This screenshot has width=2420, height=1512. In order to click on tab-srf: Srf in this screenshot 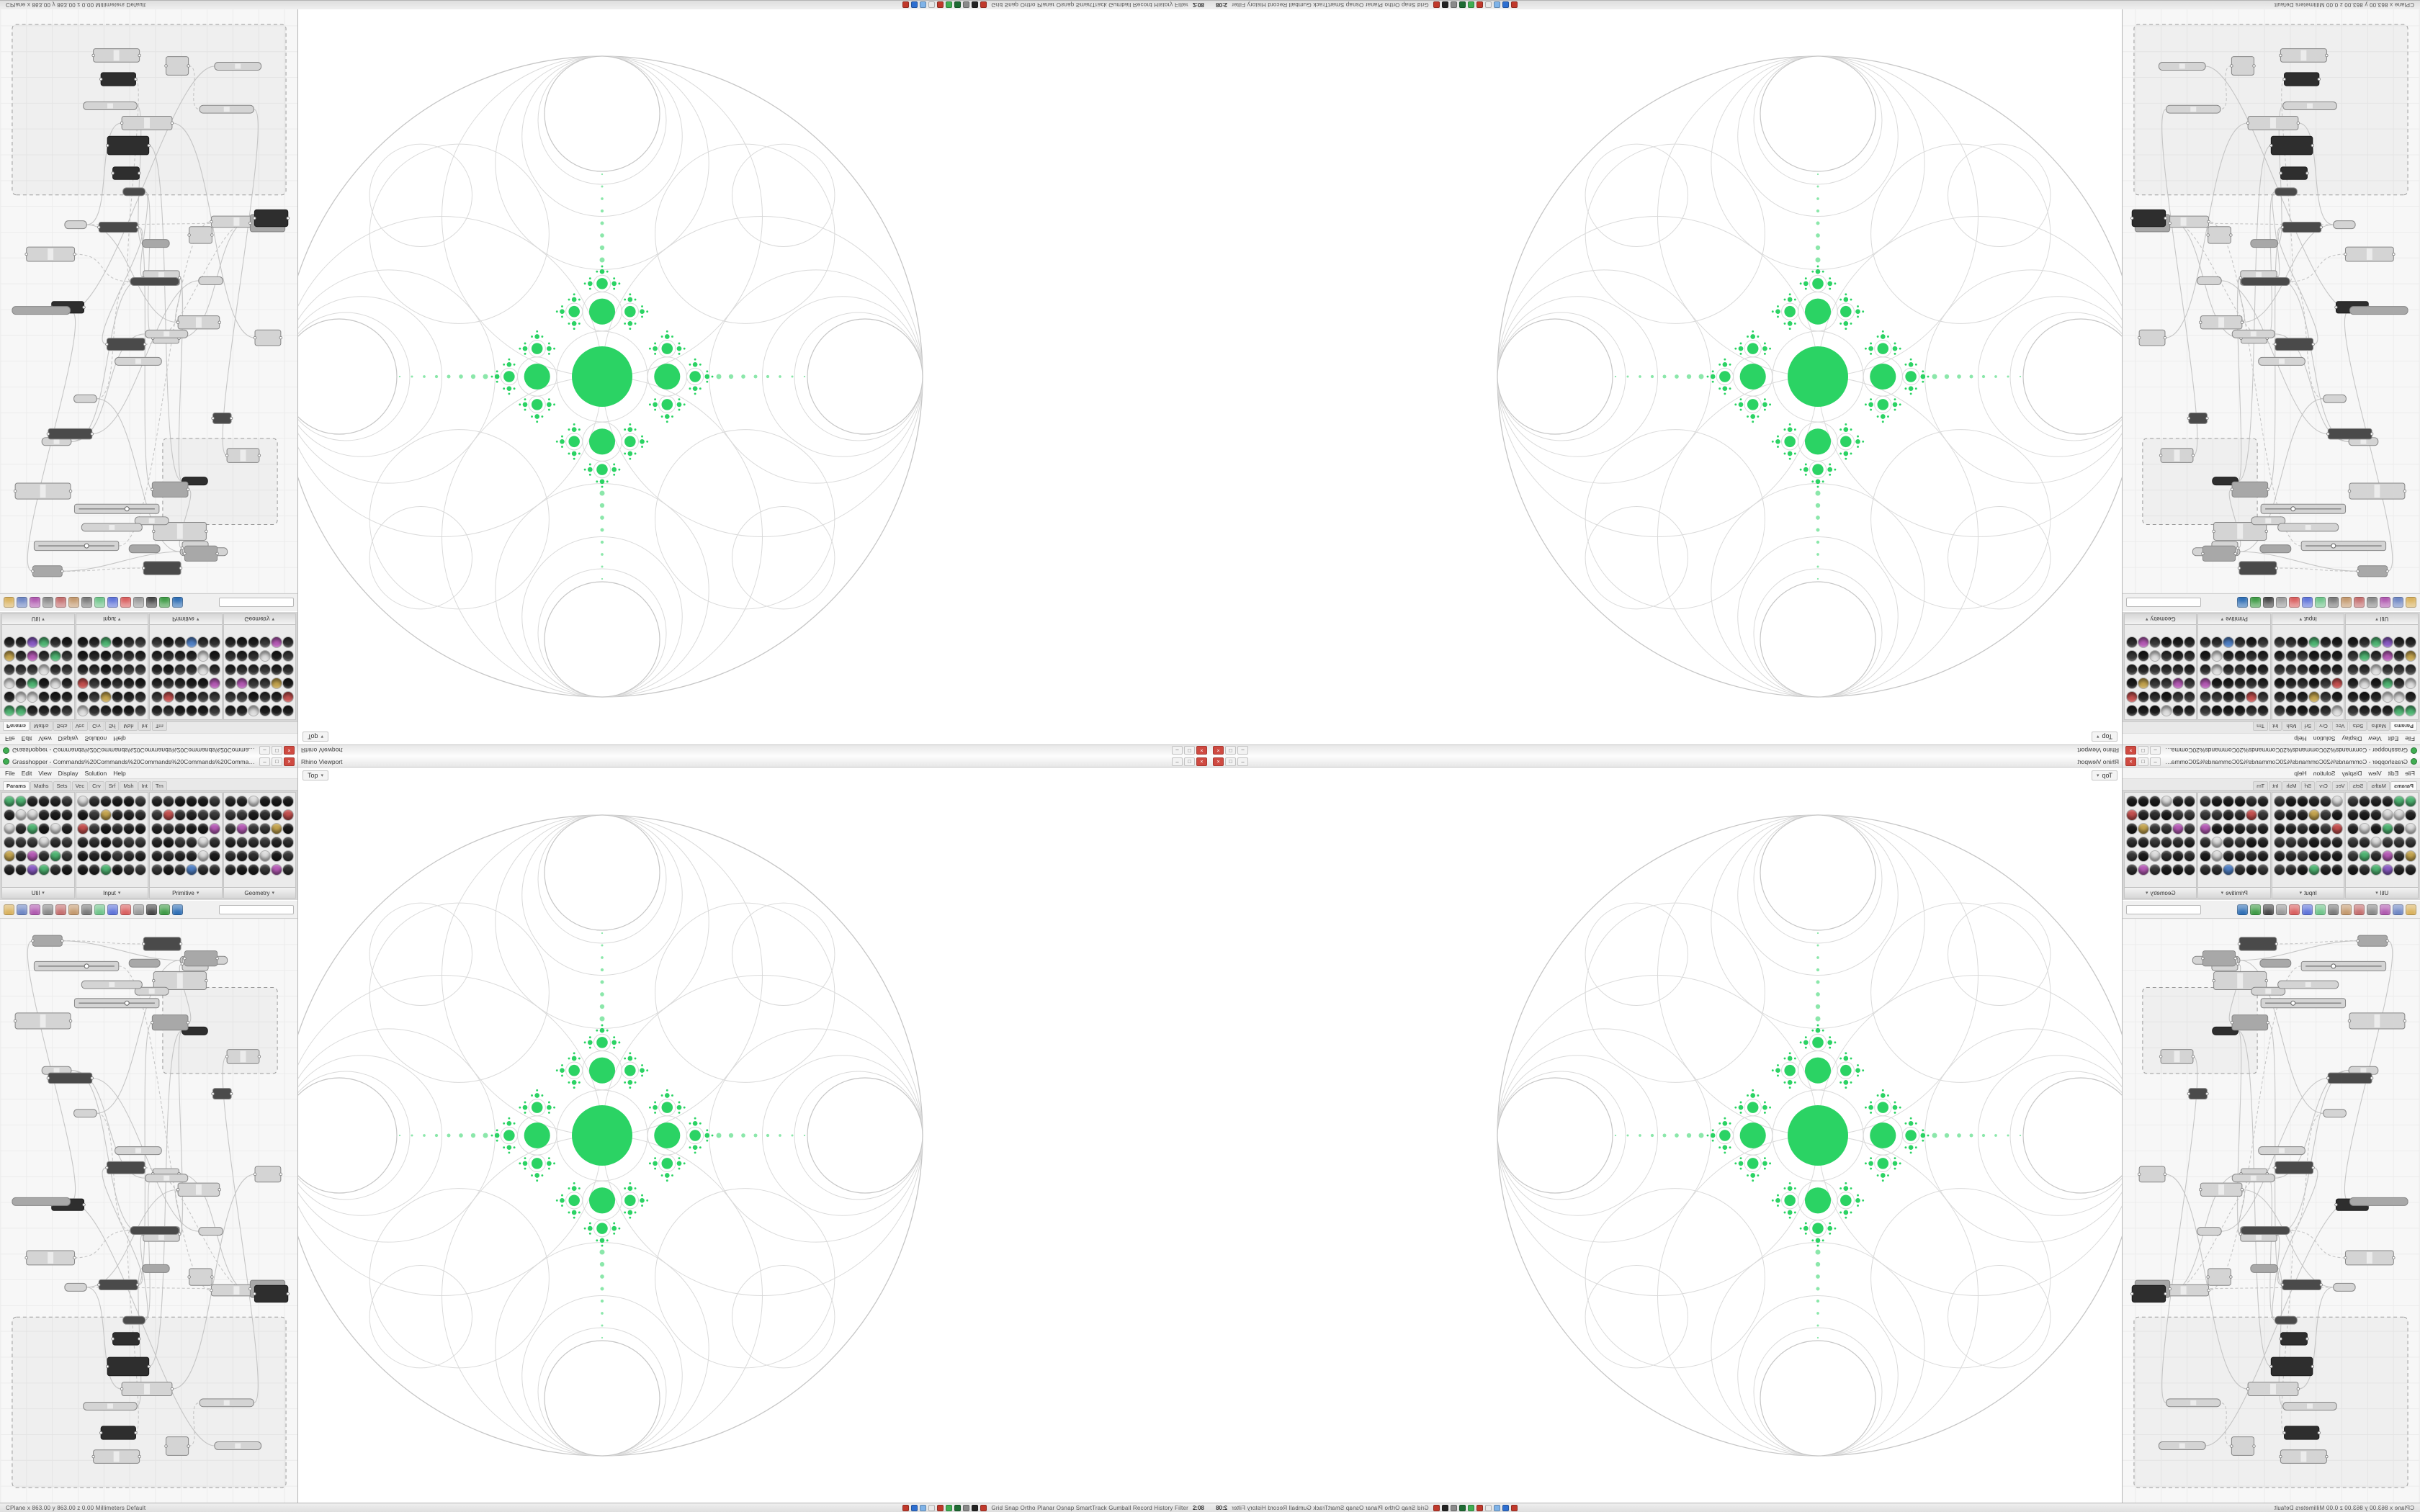, I will do `click(2308, 785)`.